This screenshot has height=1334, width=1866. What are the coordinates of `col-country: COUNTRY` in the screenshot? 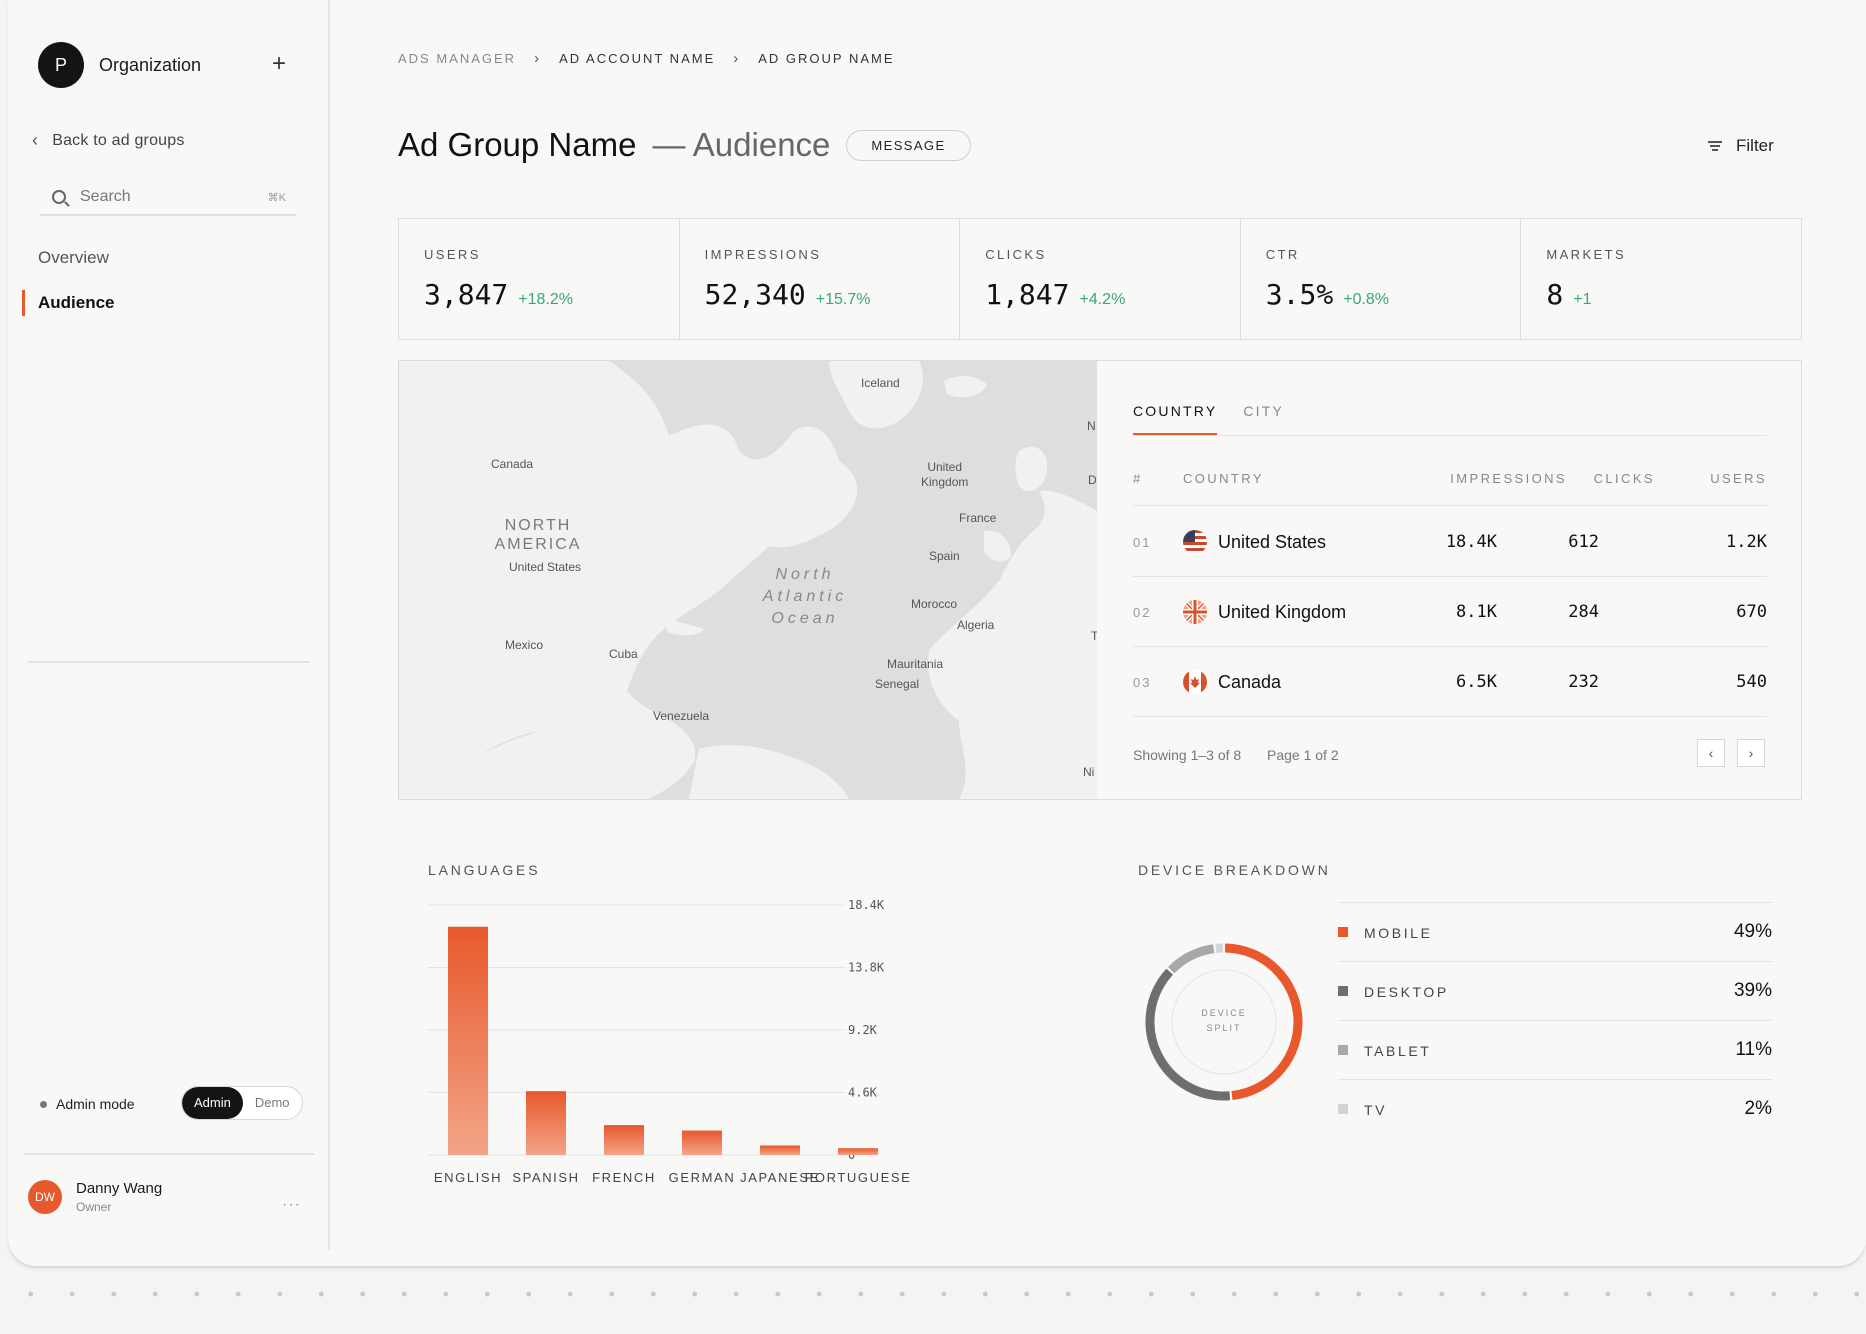 It's located at (1223, 478).